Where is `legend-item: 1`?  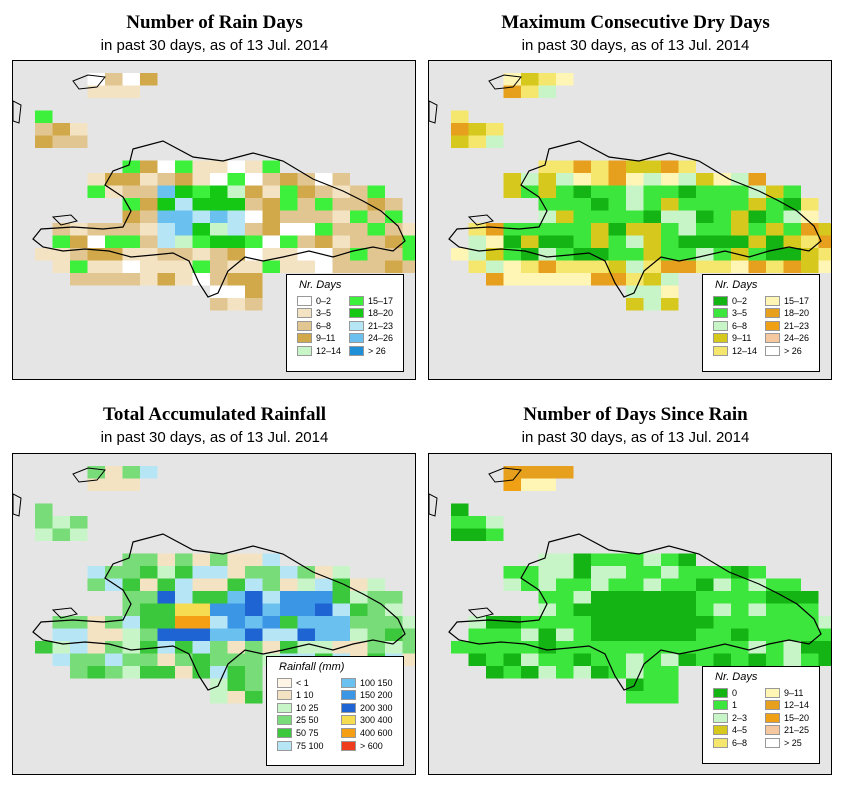
legend-item: 1 is located at coordinates (725, 705).